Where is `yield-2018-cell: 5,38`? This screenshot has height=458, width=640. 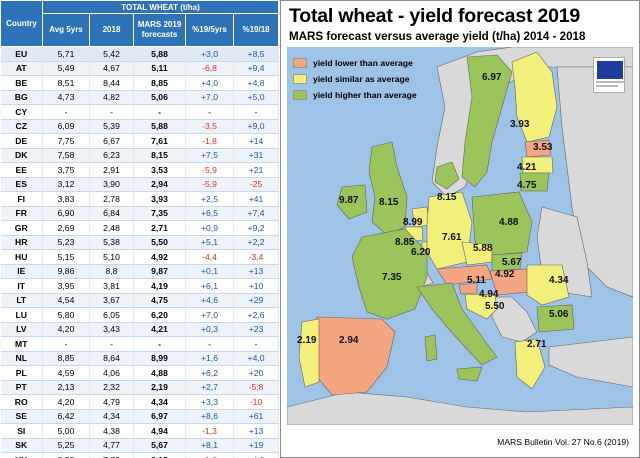
yield-2018-cell: 5,38 is located at coordinates (111, 242).